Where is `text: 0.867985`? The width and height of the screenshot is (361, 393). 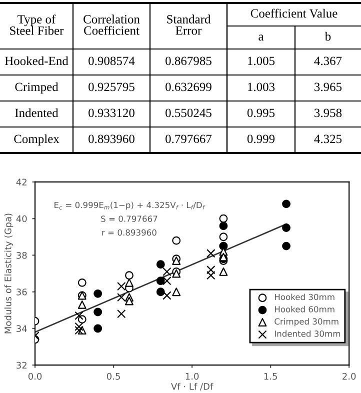 text: 0.867985 is located at coordinates (189, 61).